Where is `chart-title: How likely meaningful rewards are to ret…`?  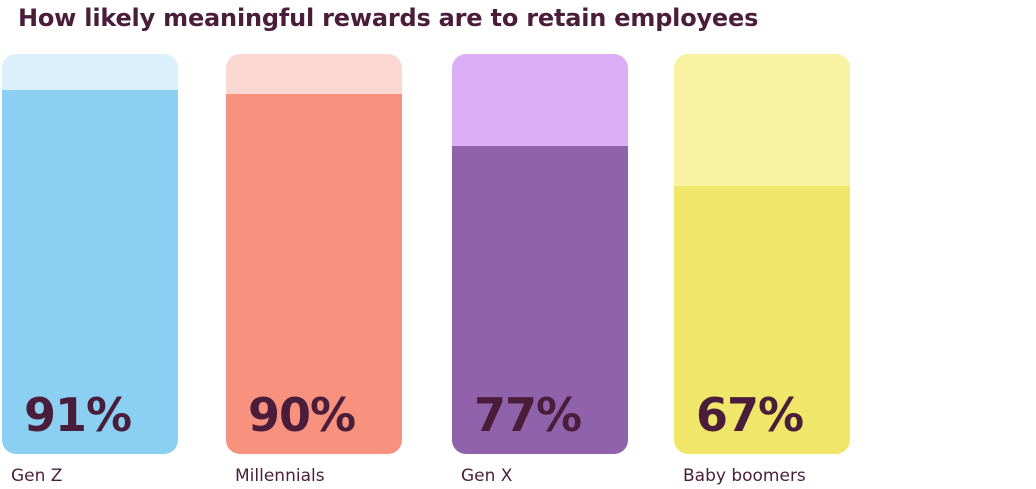
chart-title: How likely meaningful rewards are to ret… is located at coordinates (388, 18).